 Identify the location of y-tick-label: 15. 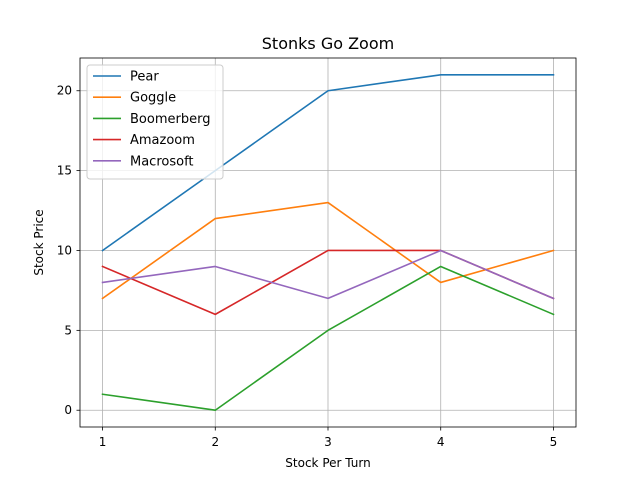
(64, 171).